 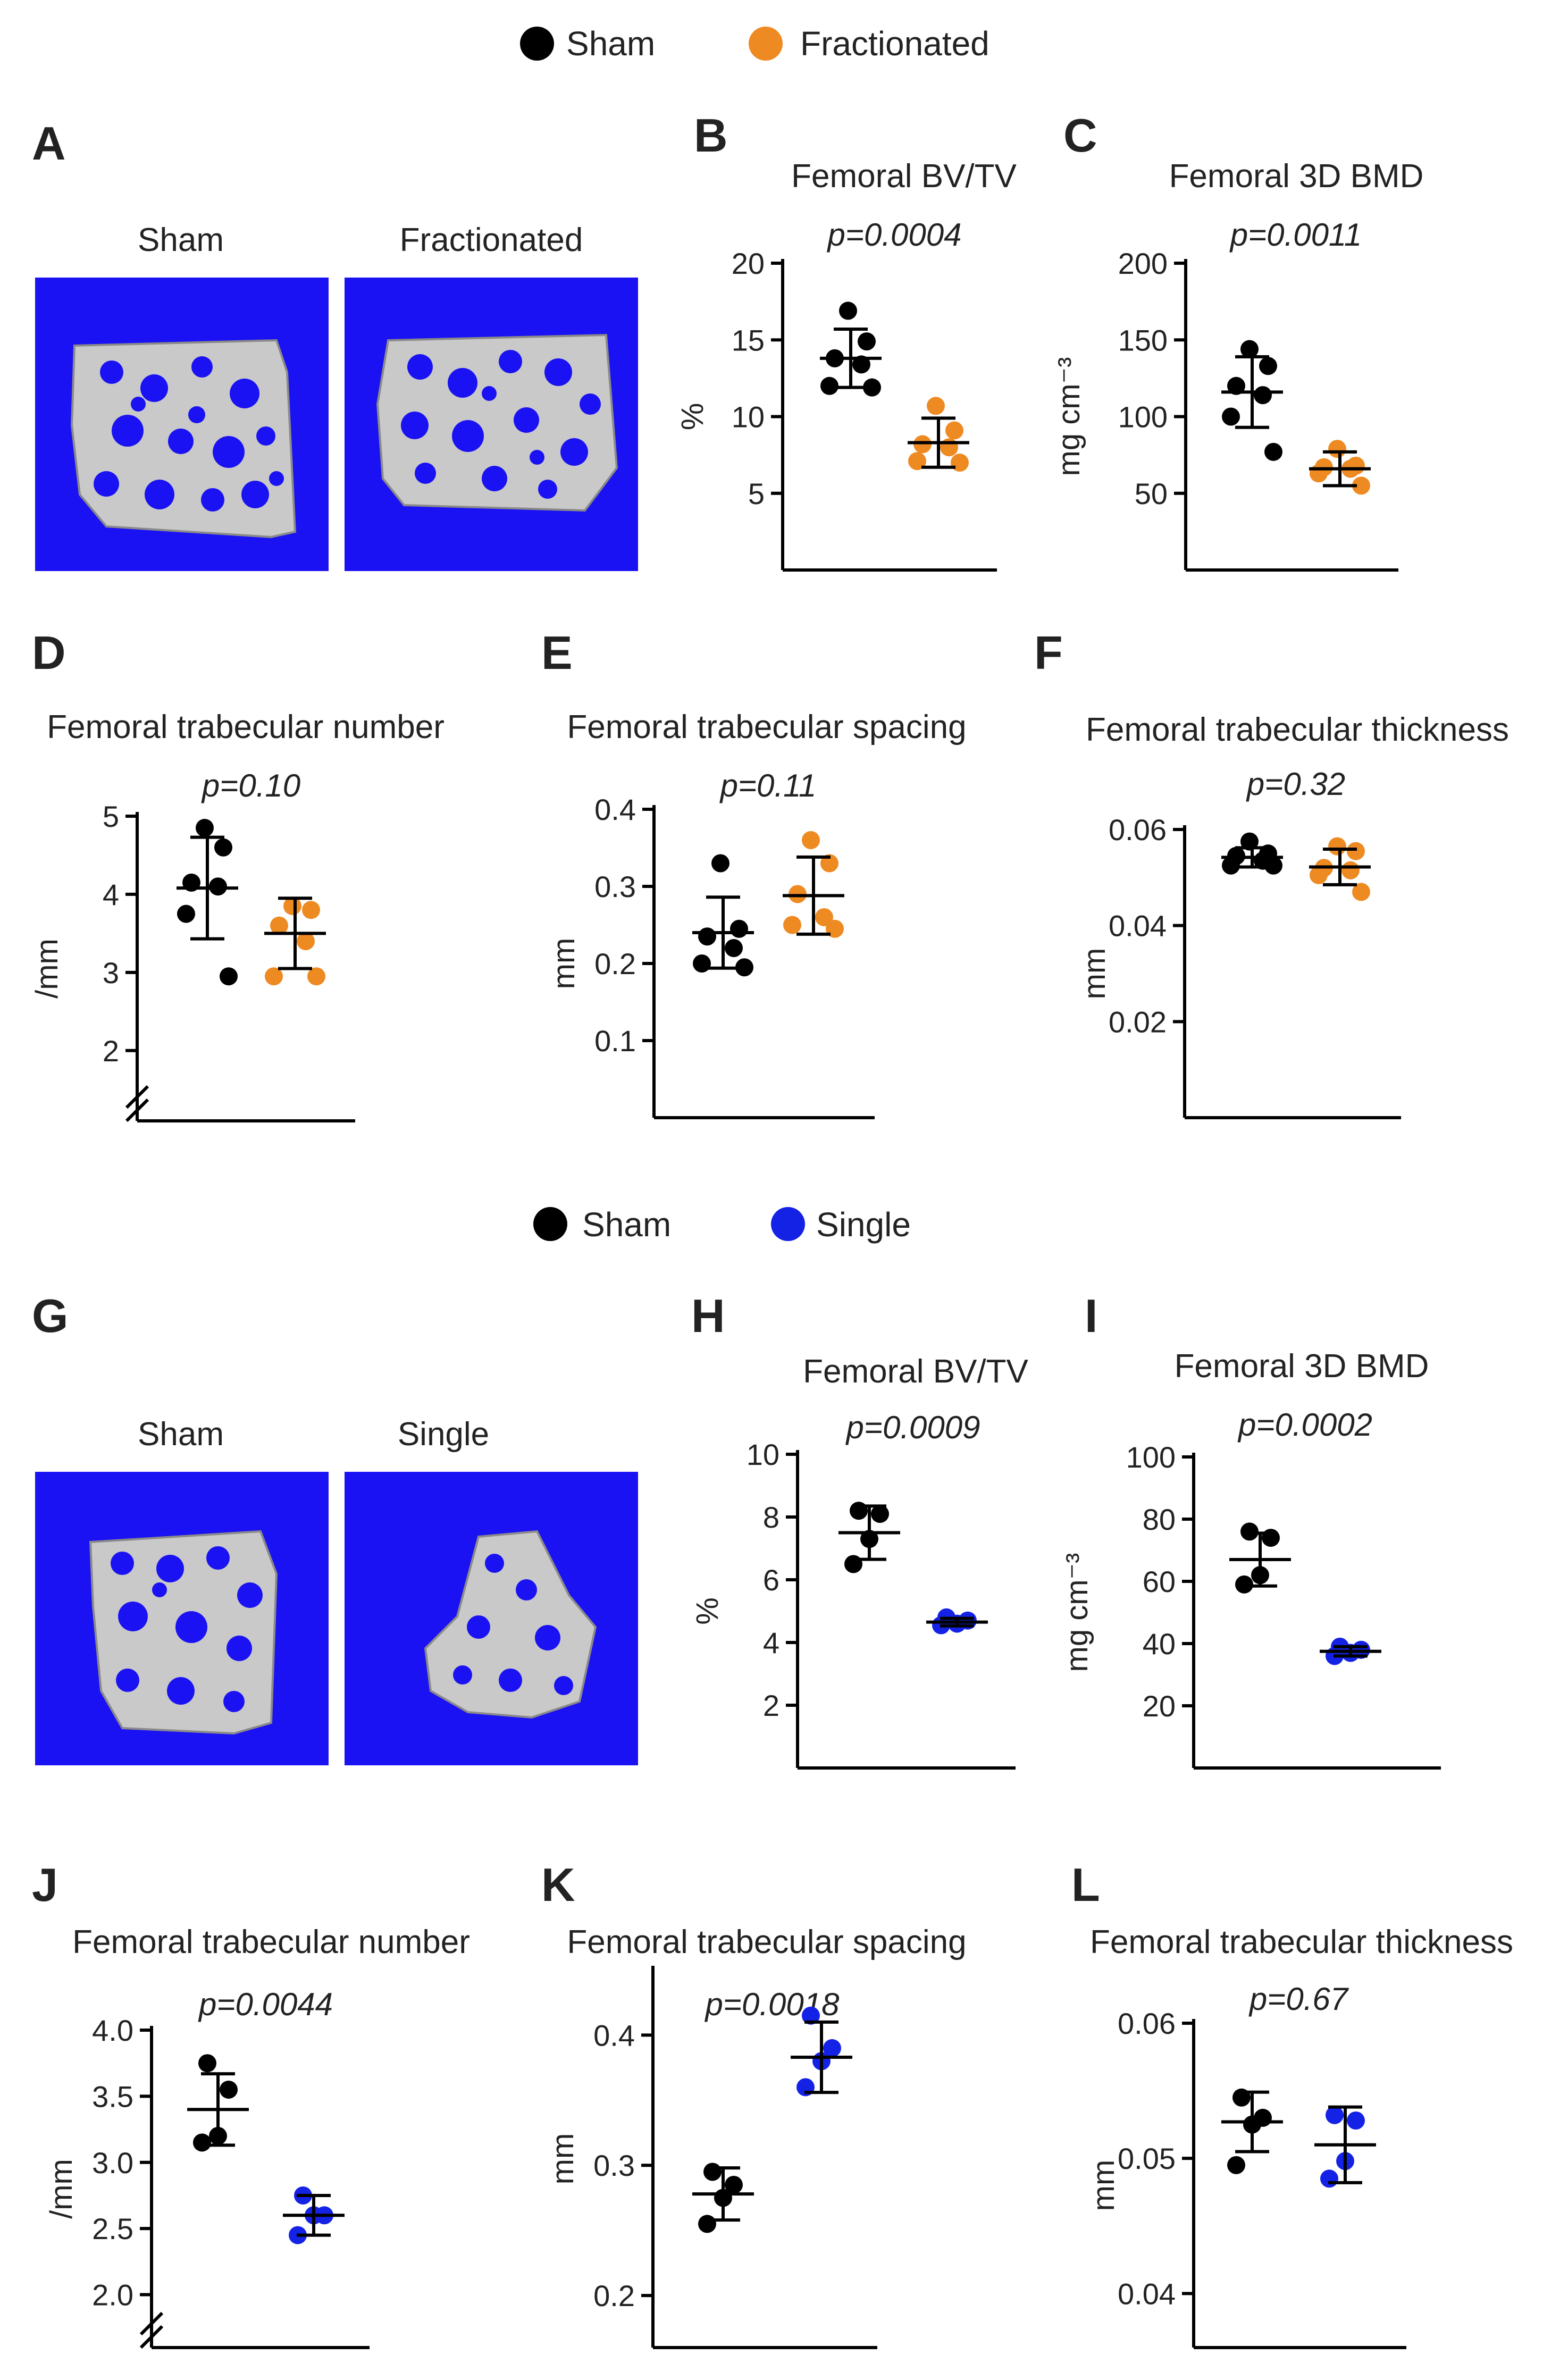 I want to click on panel-letter: D, so click(x=49, y=652).